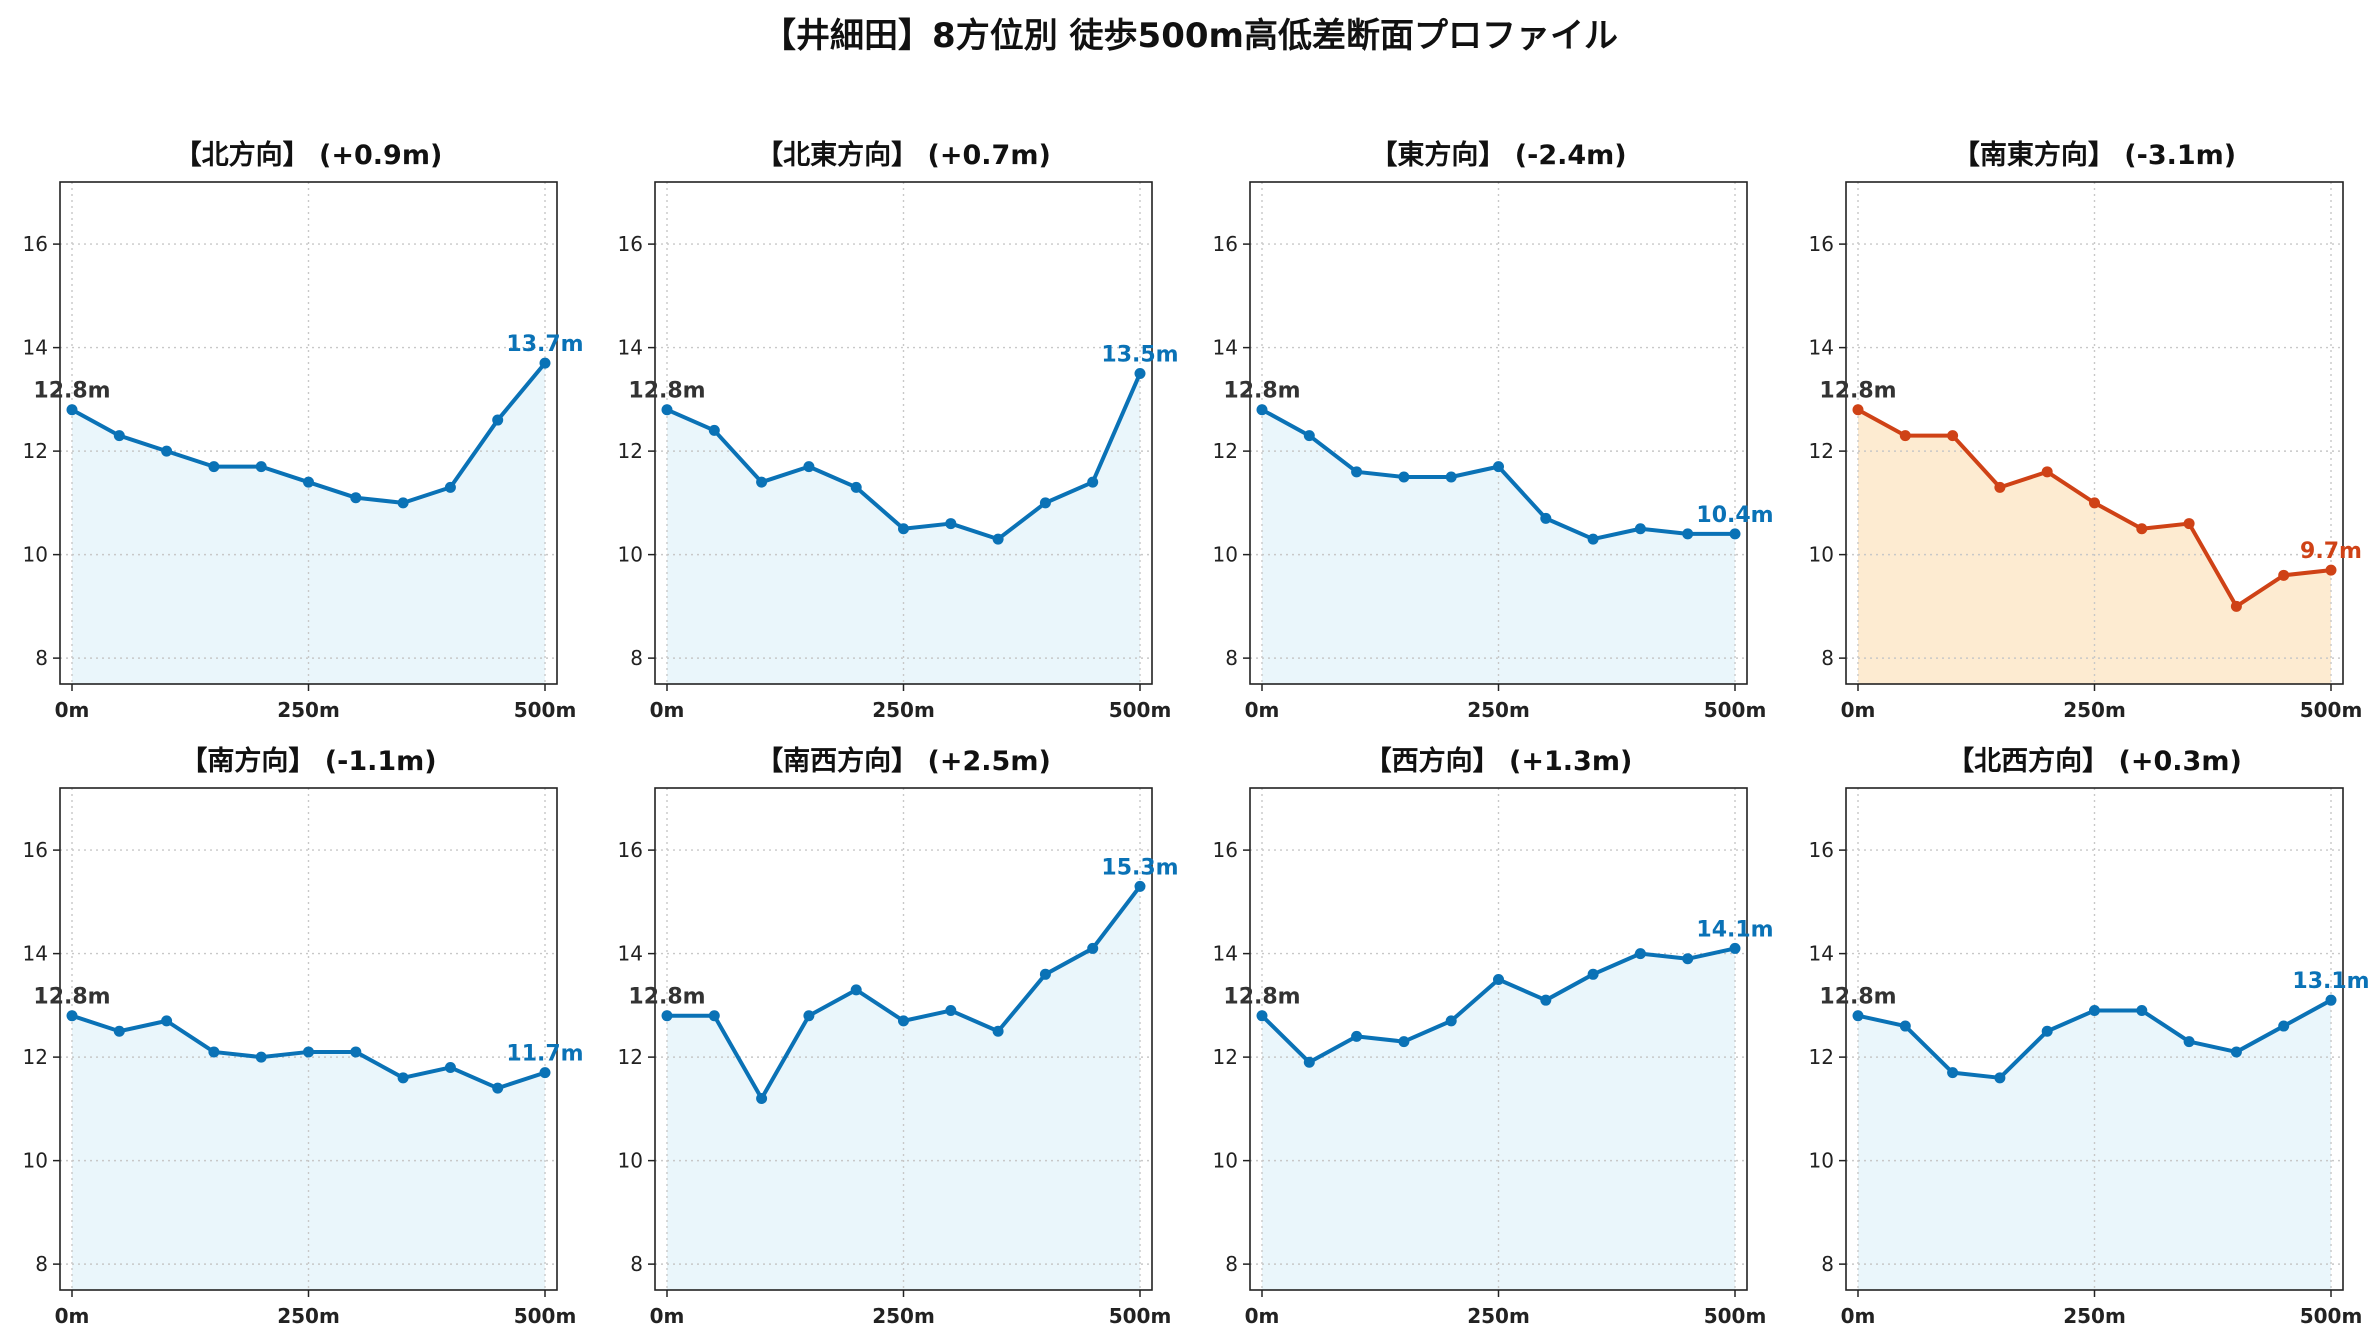 The image size is (2380, 1340). I want to click on panel-title: 【南方向】 (-1.1m), so click(308, 761).